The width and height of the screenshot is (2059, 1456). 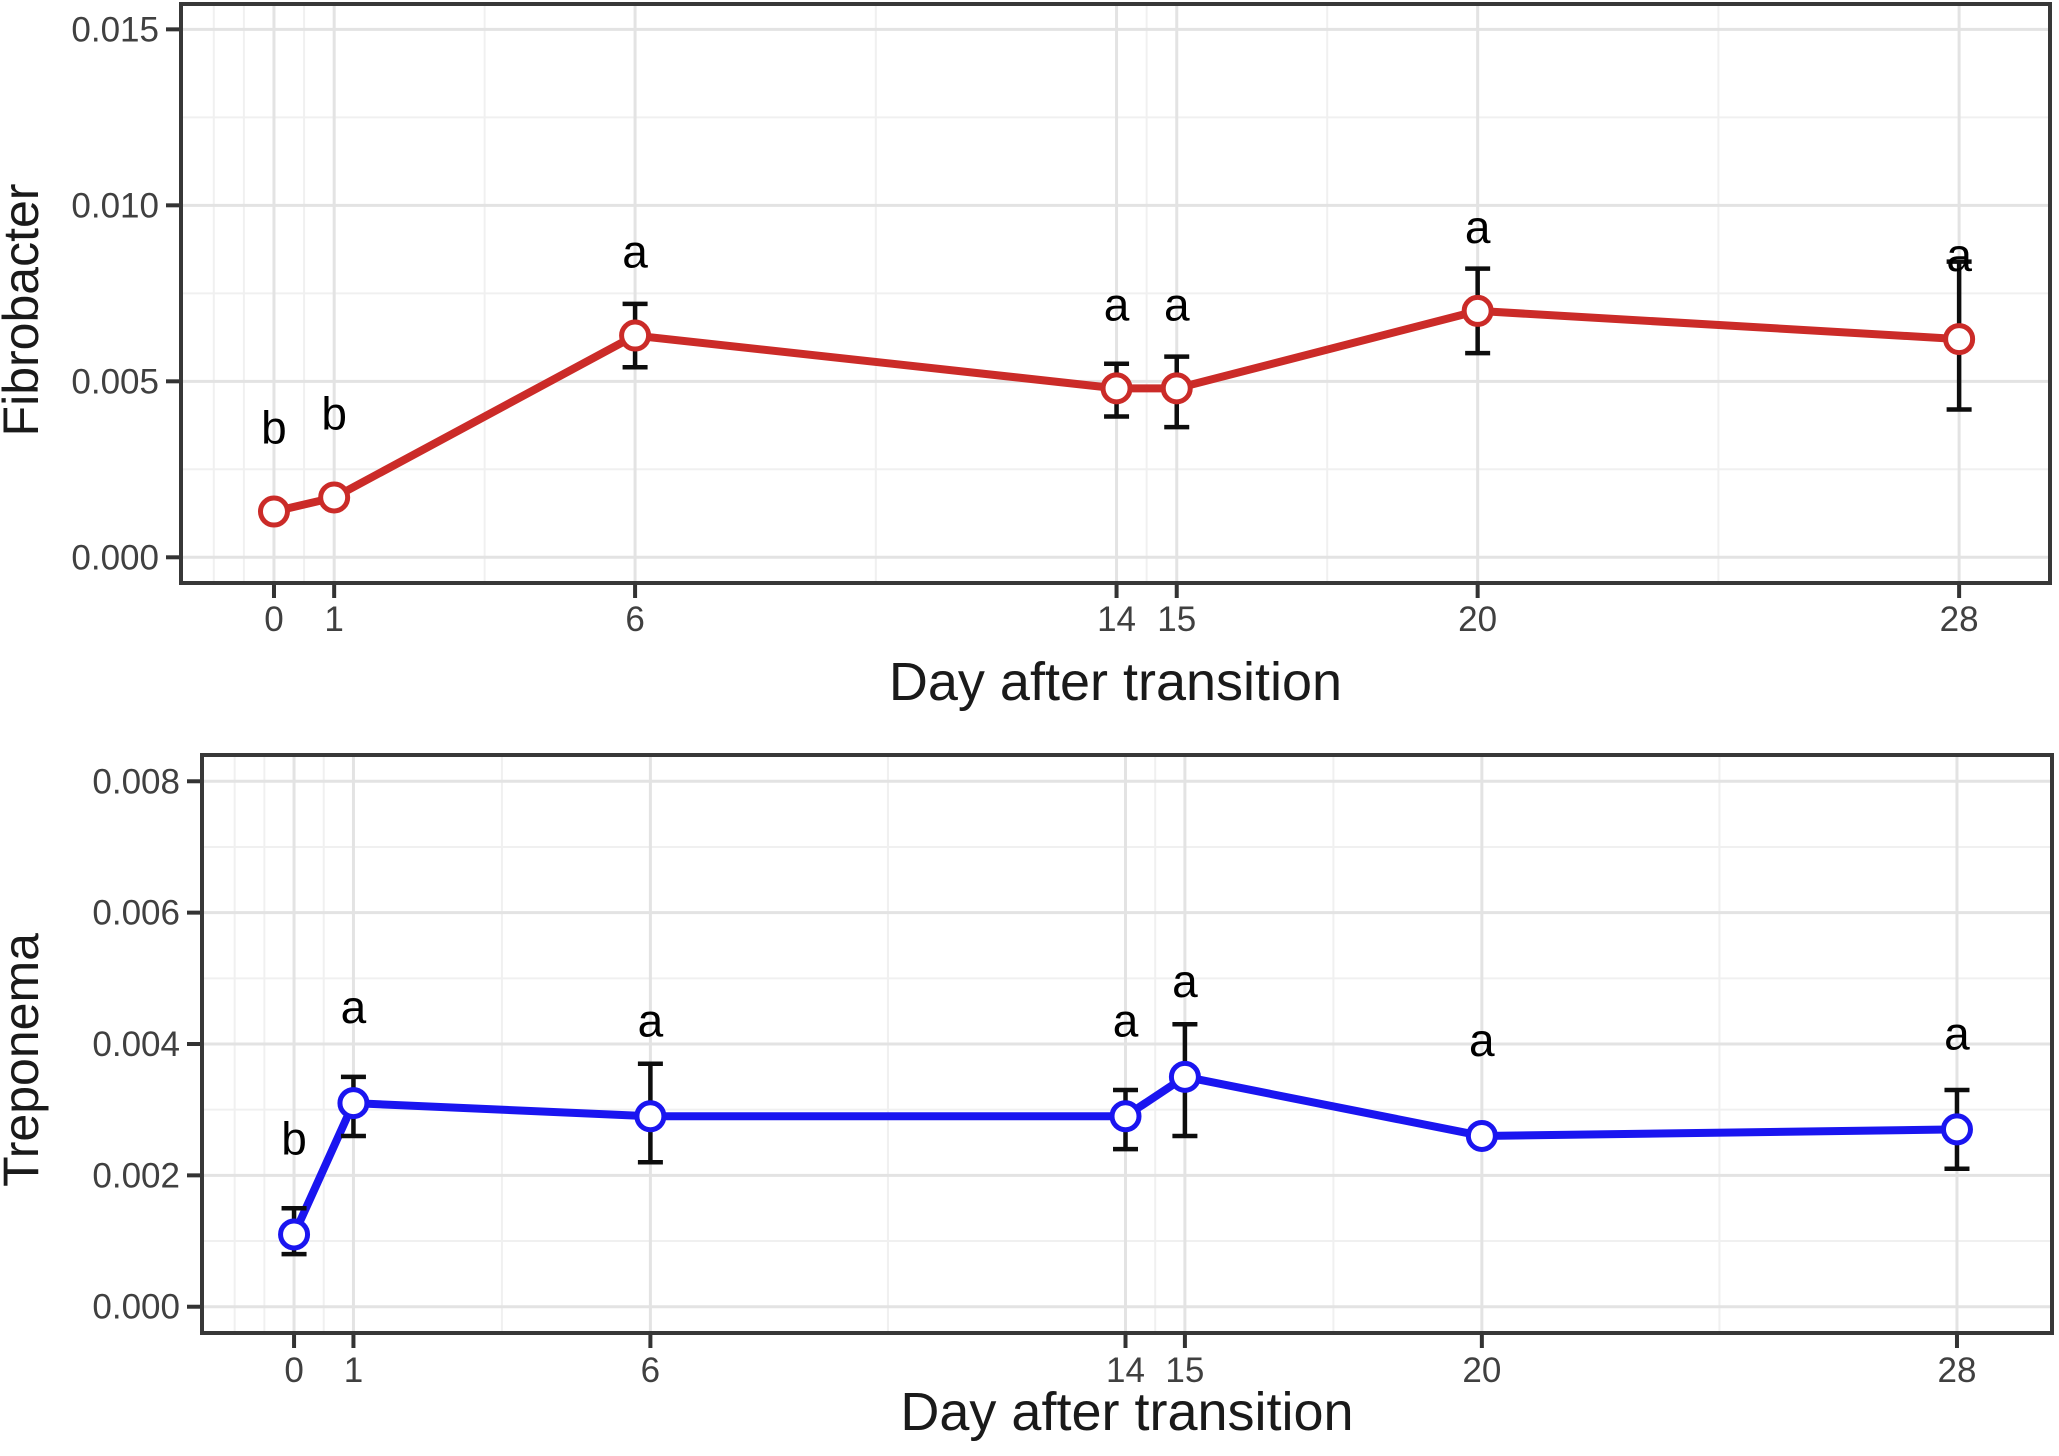 I want to click on y-tick-label: 0.005, so click(x=115, y=381).